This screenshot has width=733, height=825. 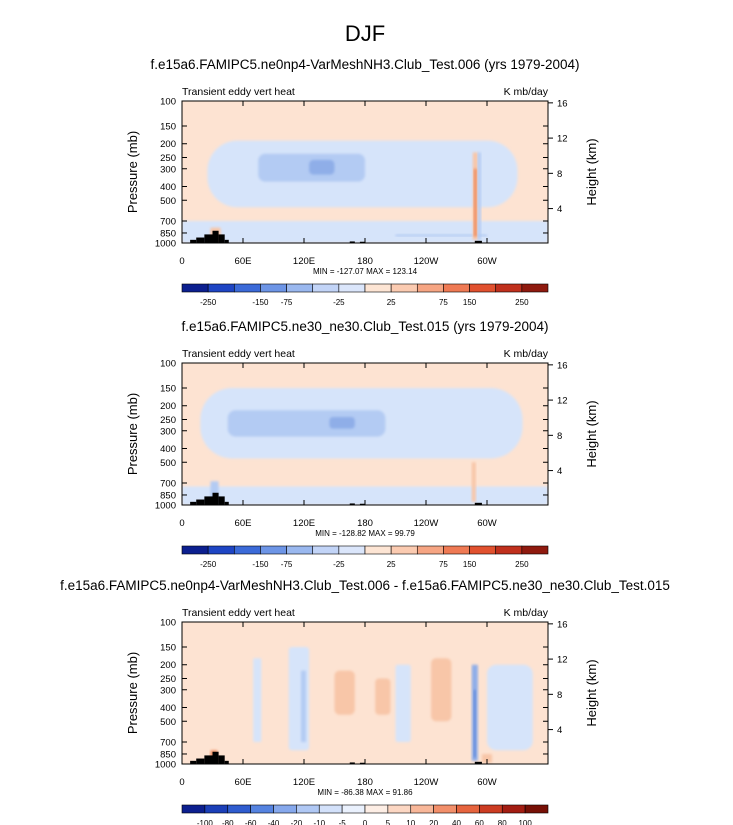 What do you see at coordinates (304, 523) in the screenshot?
I see `xtick-label: 120E` at bounding box center [304, 523].